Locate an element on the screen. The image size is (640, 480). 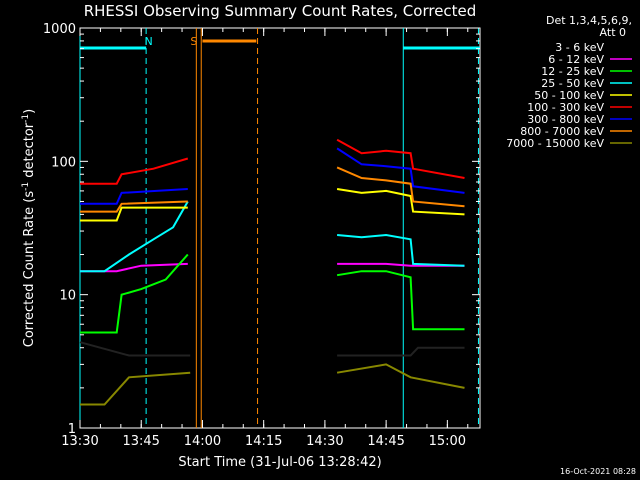
y-tick-label: 10 is located at coordinates (67, 296).